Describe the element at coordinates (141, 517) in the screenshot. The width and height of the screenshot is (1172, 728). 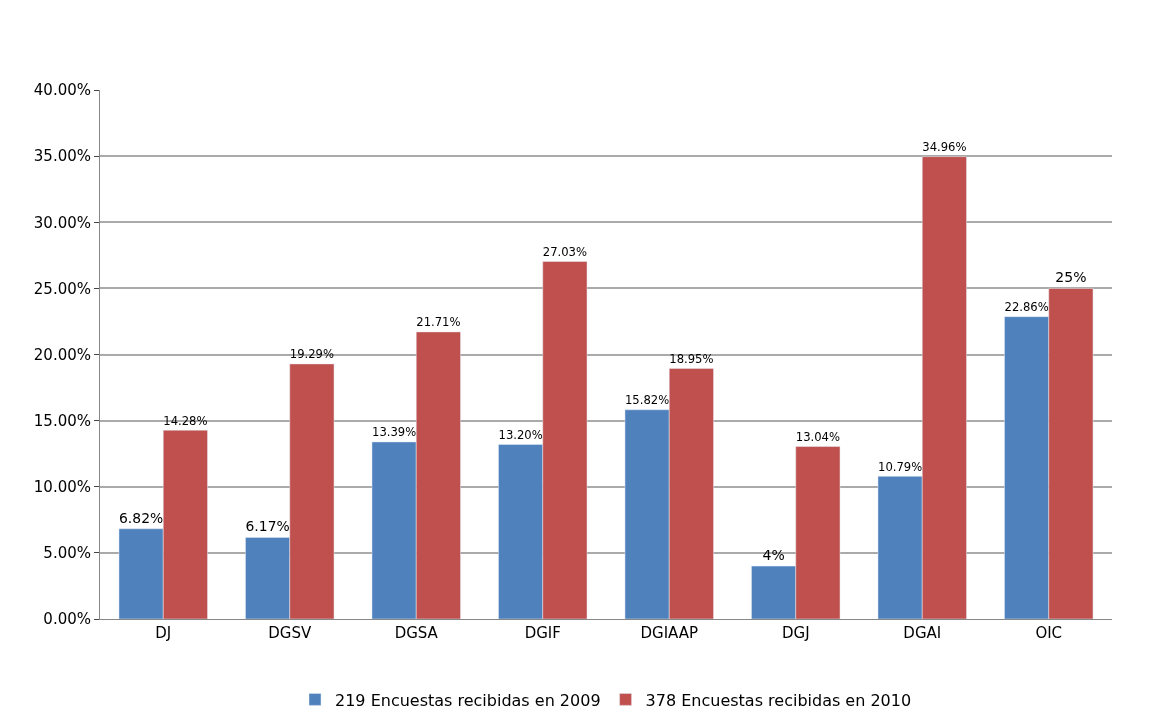
I see `data-label: 6.82%` at that location.